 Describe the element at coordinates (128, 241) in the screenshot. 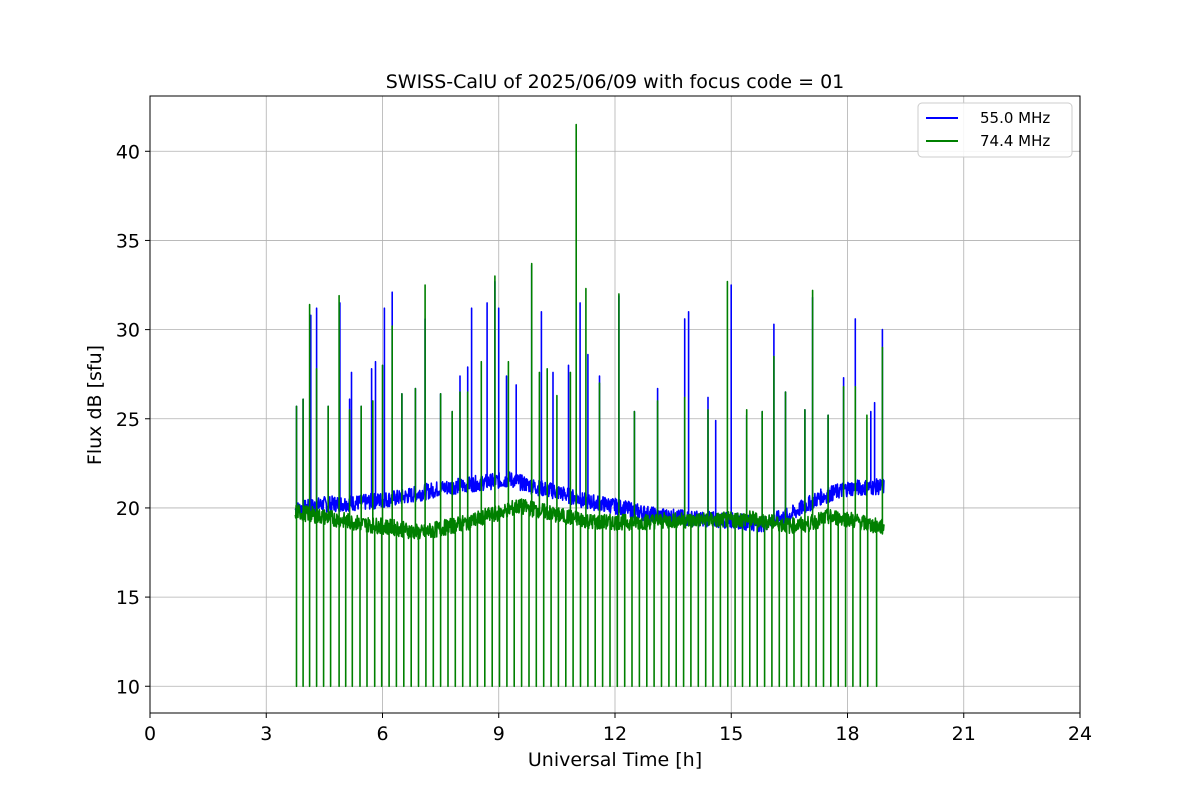

I see `y-tick-label: 35` at that location.